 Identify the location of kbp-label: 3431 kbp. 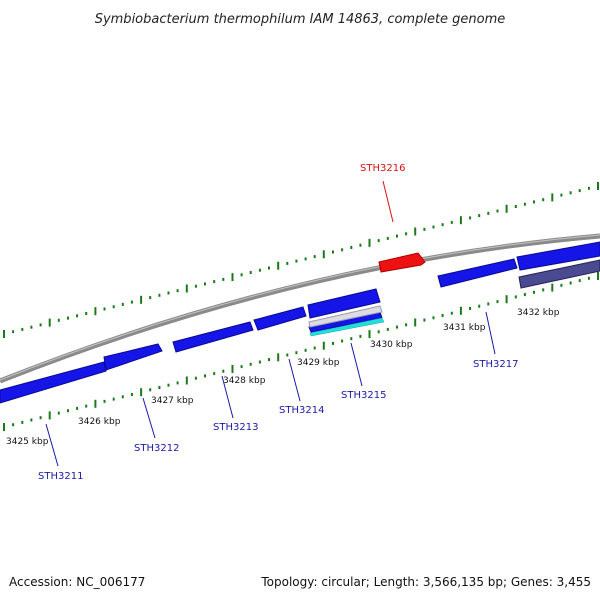
(464, 328).